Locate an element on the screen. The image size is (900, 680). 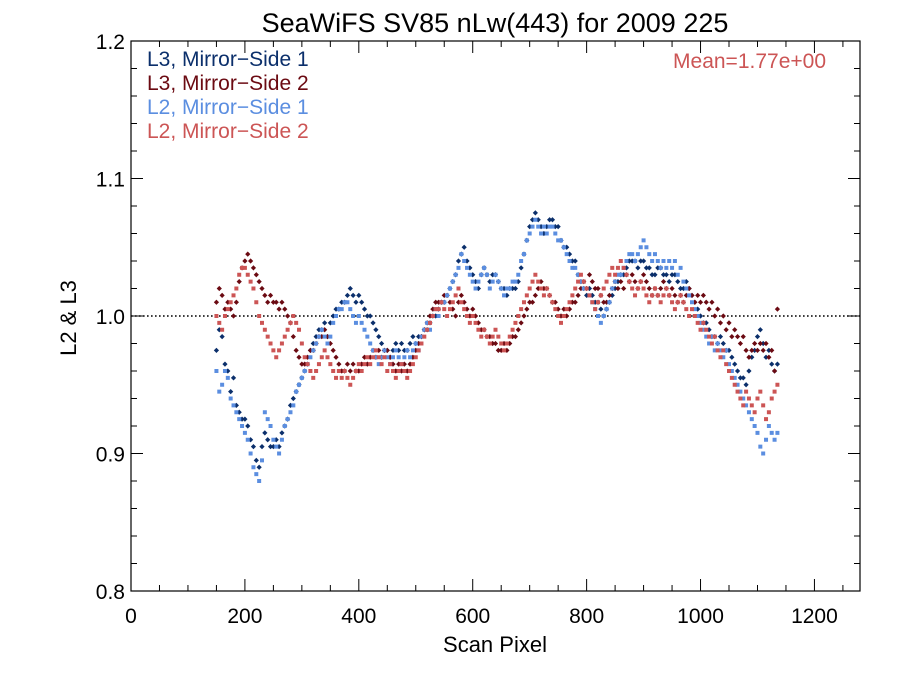
mean-annotation: Mean=1.77e+00 is located at coordinates (749, 61).